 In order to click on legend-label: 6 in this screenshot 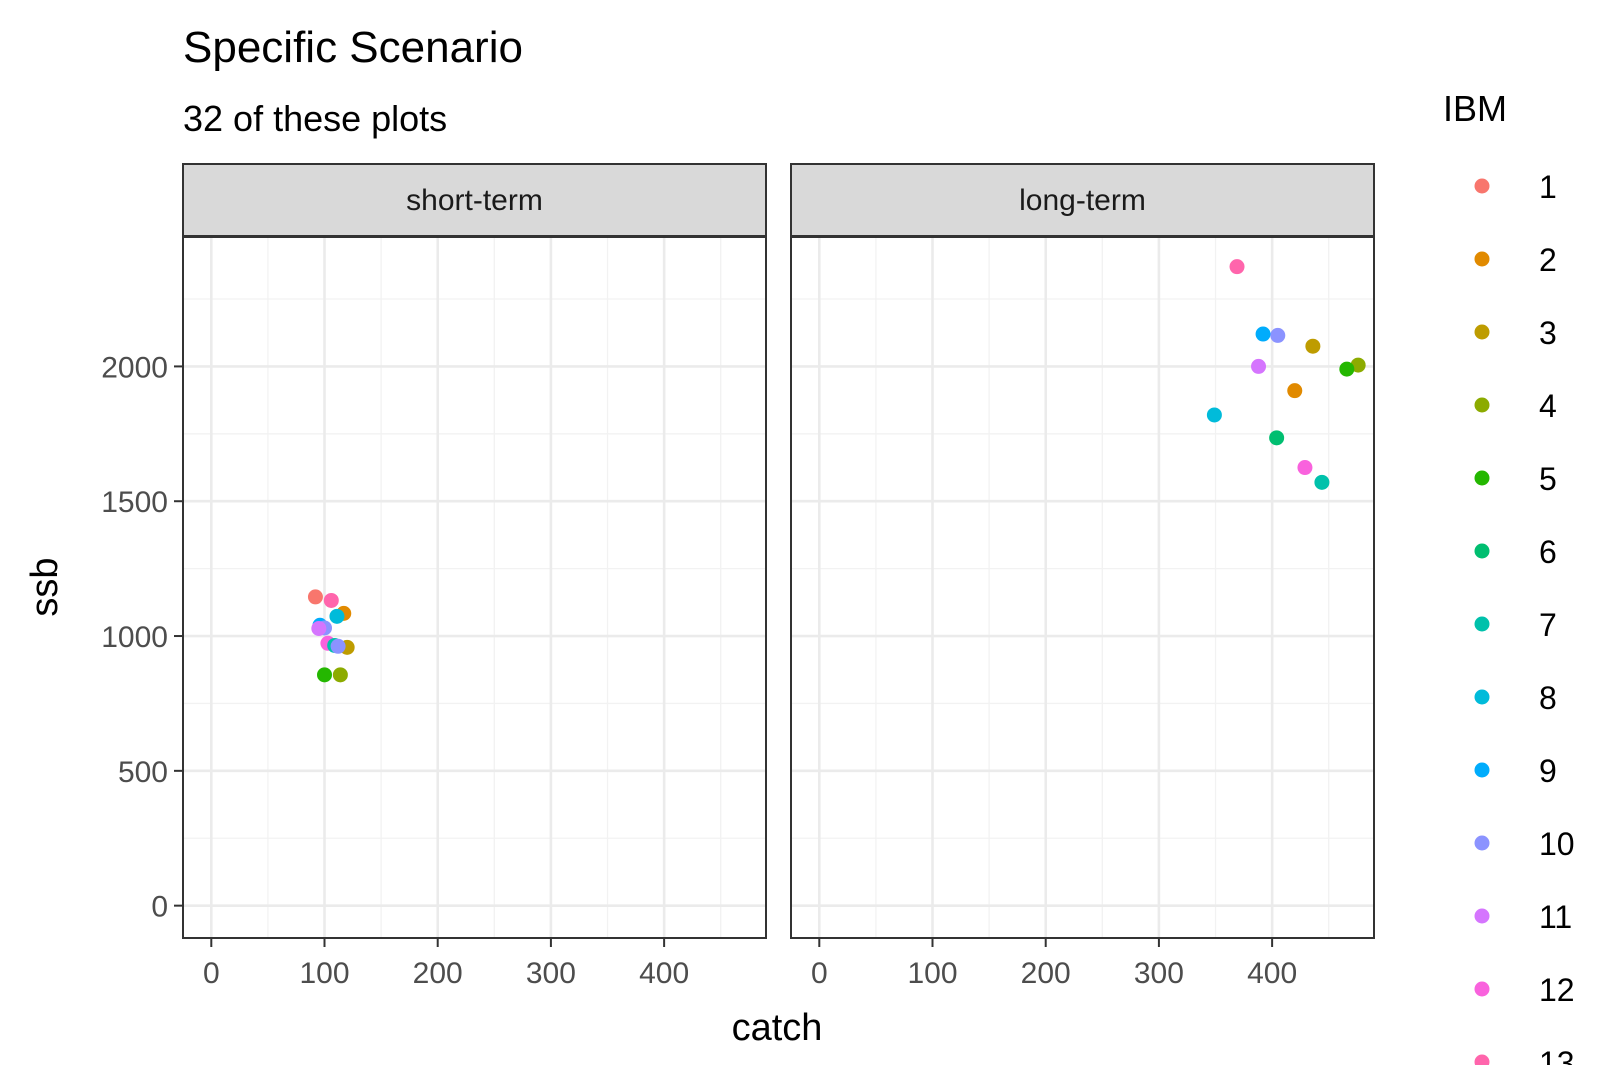, I will do `click(1548, 552)`.